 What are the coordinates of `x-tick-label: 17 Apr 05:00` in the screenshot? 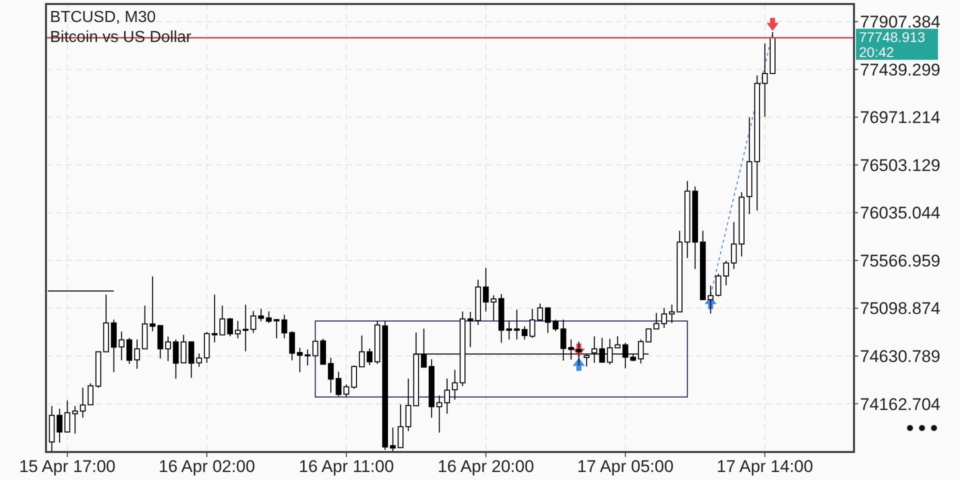 It's located at (625, 466).